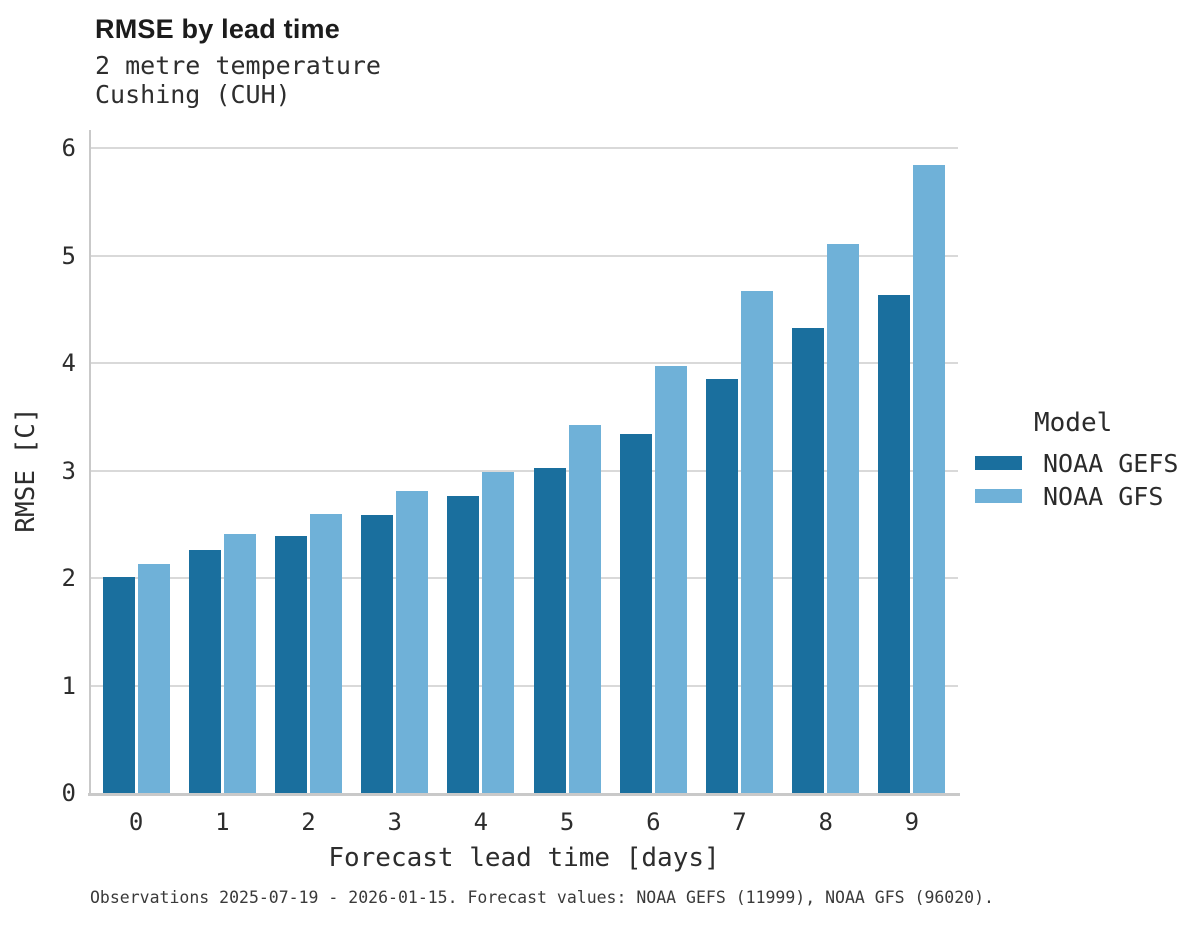 The width and height of the screenshot is (1195, 928). What do you see at coordinates (524, 363) in the screenshot?
I see `gridline-y4` at bounding box center [524, 363].